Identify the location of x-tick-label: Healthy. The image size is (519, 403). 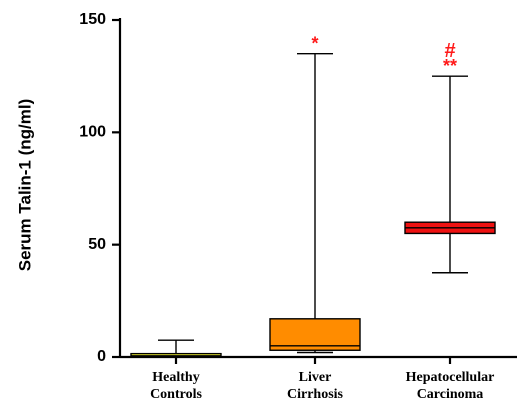
(175, 377).